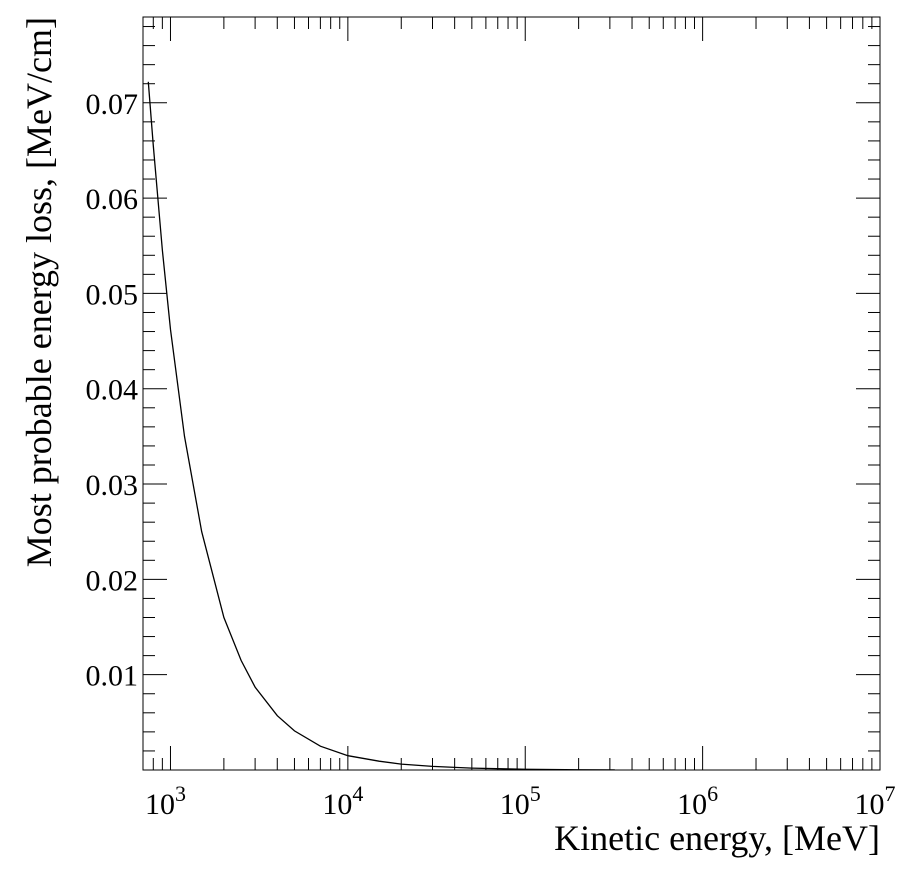 The image size is (898, 876). What do you see at coordinates (112, 676) in the screenshot?
I see `y-tick-label: 0.01` at bounding box center [112, 676].